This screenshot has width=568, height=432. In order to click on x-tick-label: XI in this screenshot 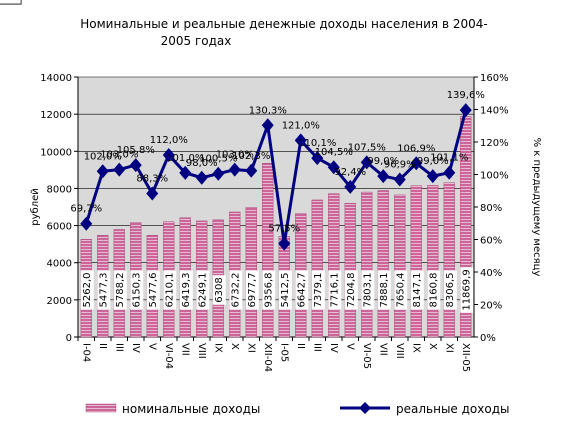, I will do `click(250, 348)`.